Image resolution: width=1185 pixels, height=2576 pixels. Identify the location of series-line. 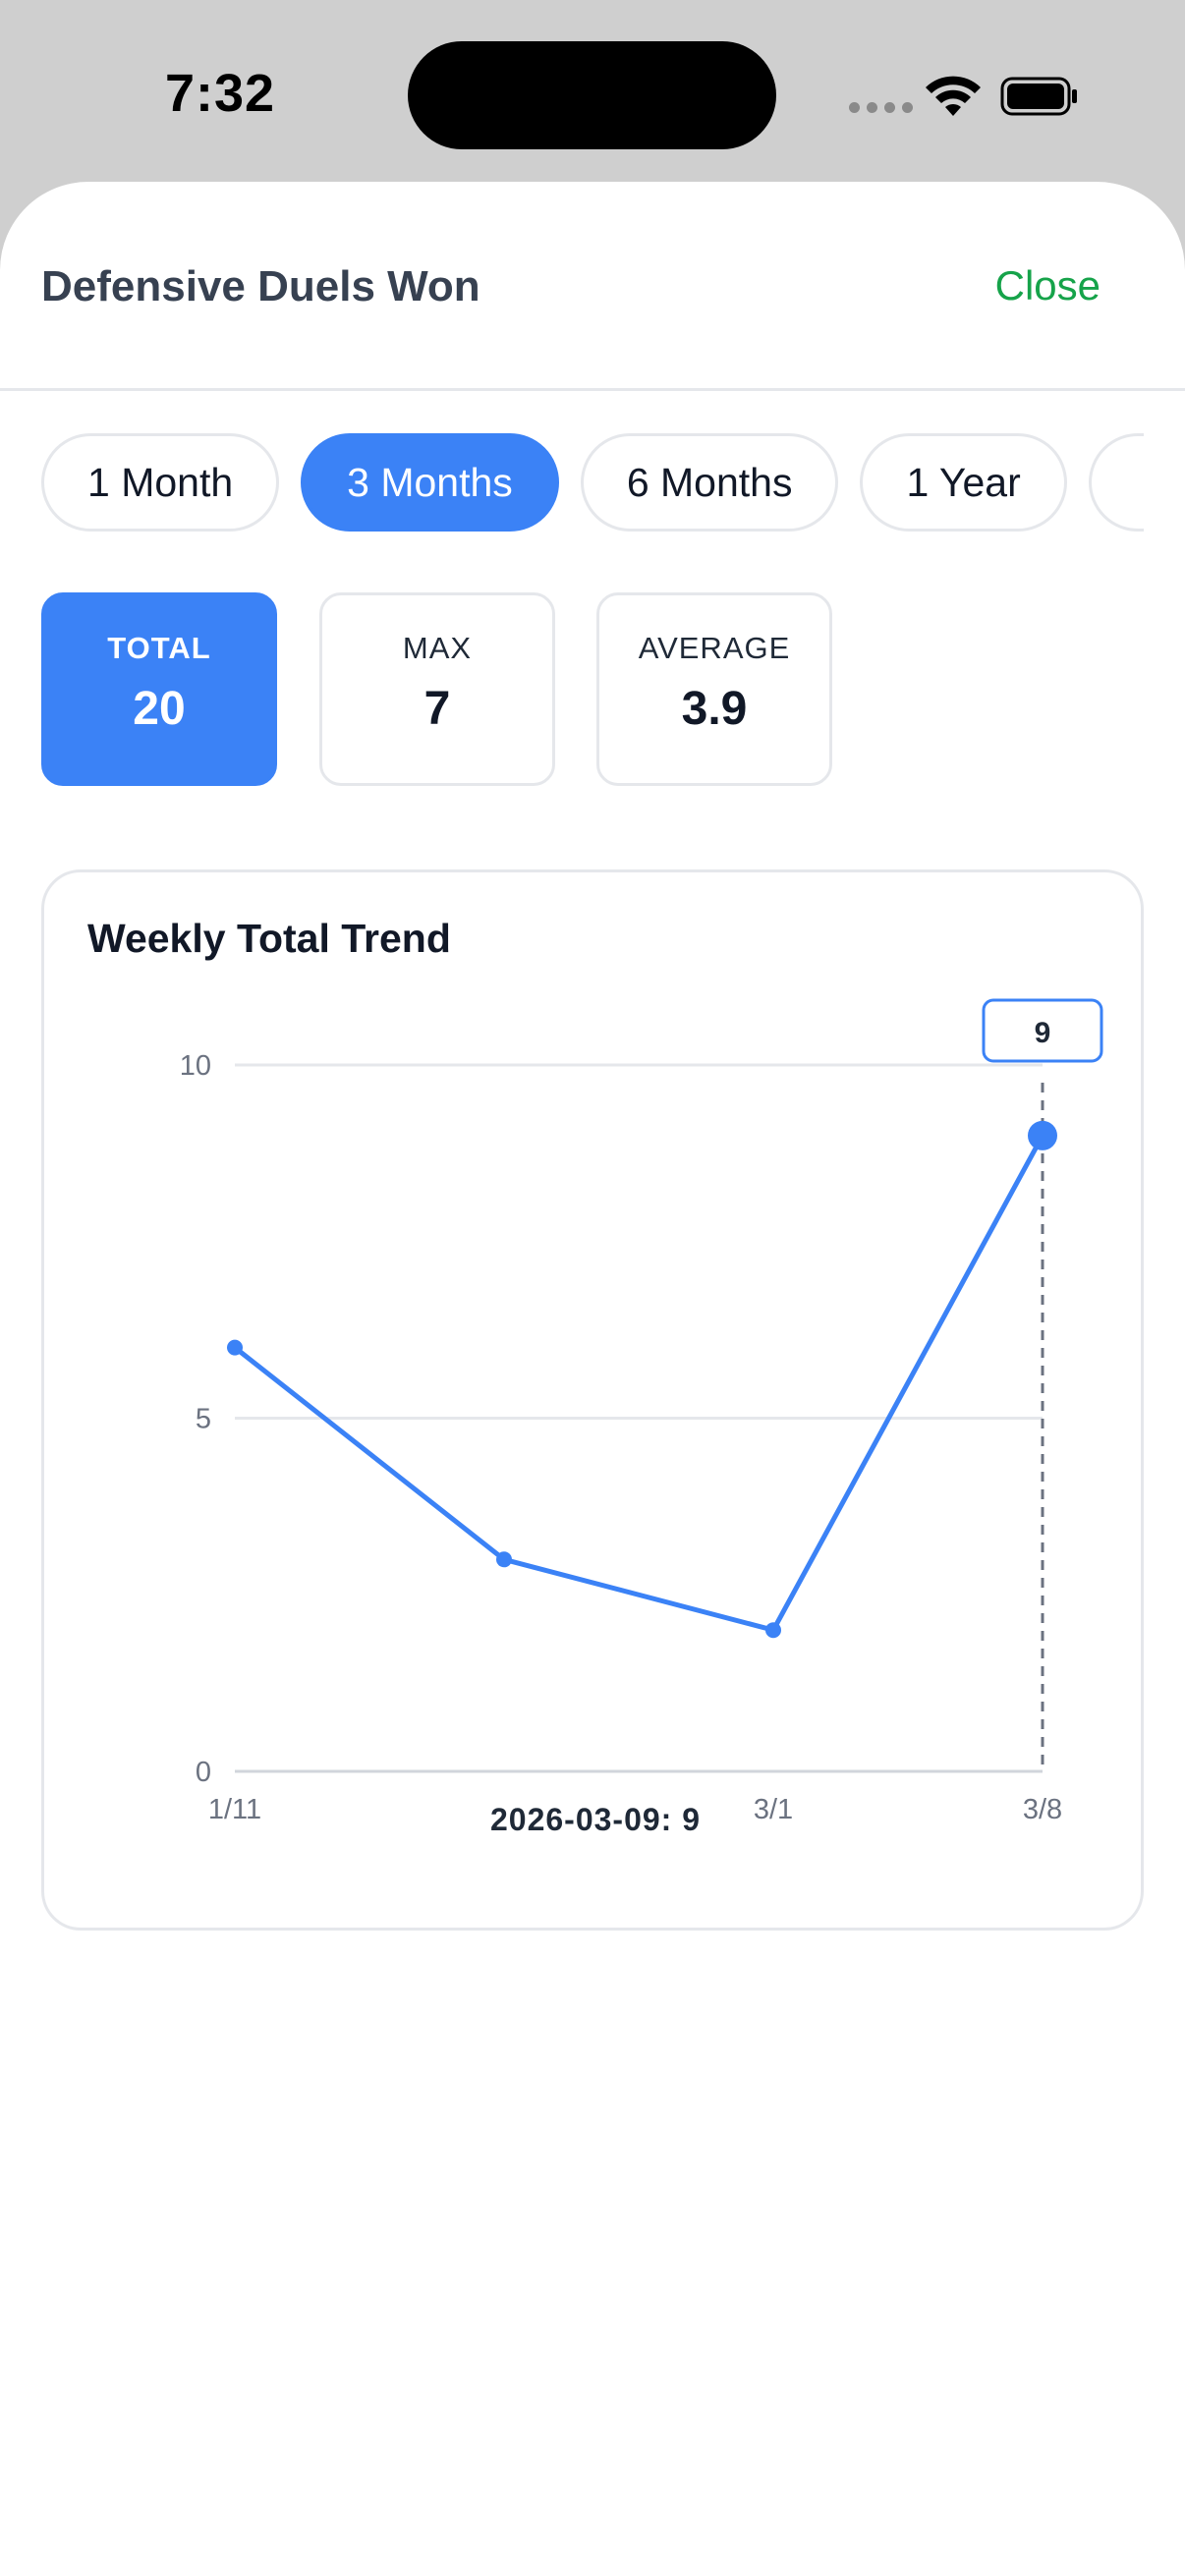
(639, 1383).